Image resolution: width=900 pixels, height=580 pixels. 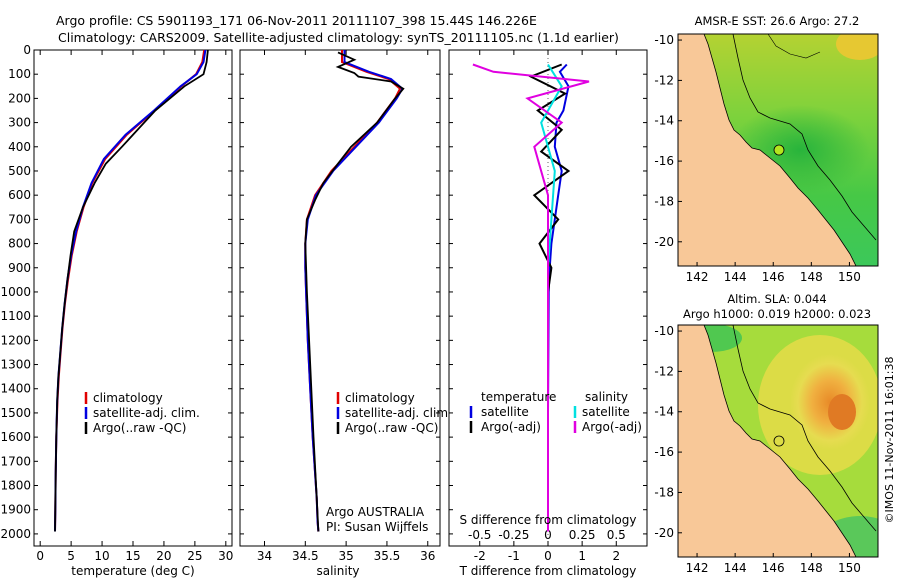 I want to click on x-tick-label: 35, so click(x=345, y=556).